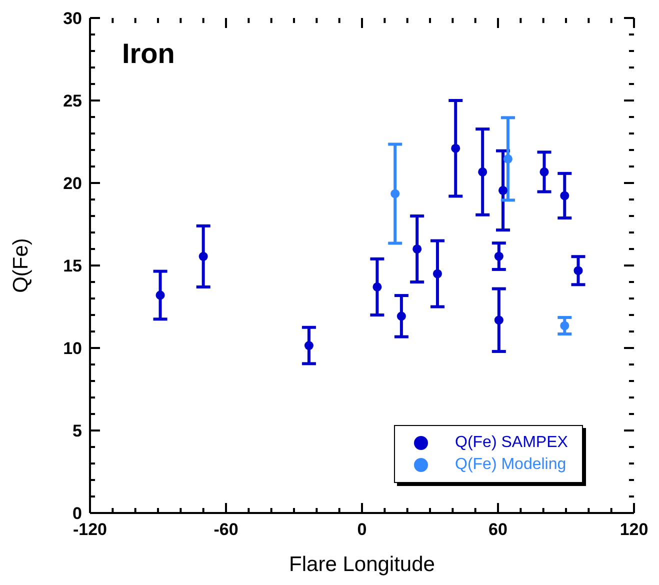  Describe the element at coordinates (72, 348) in the screenshot. I see `y-tick-label: 10` at that location.